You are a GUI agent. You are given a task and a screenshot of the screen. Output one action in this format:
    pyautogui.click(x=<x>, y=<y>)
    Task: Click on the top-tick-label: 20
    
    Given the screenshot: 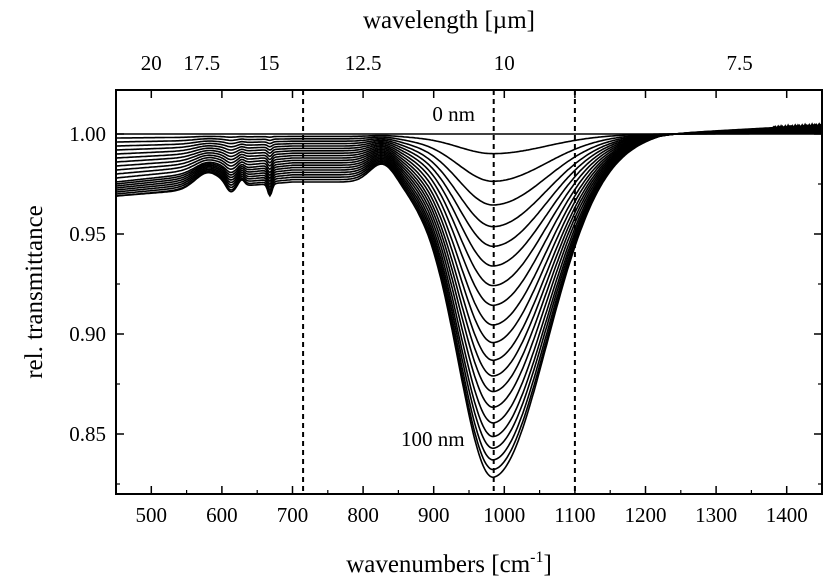 What is the action you would take?
    pyautogui.click(x=151, y=63)
    